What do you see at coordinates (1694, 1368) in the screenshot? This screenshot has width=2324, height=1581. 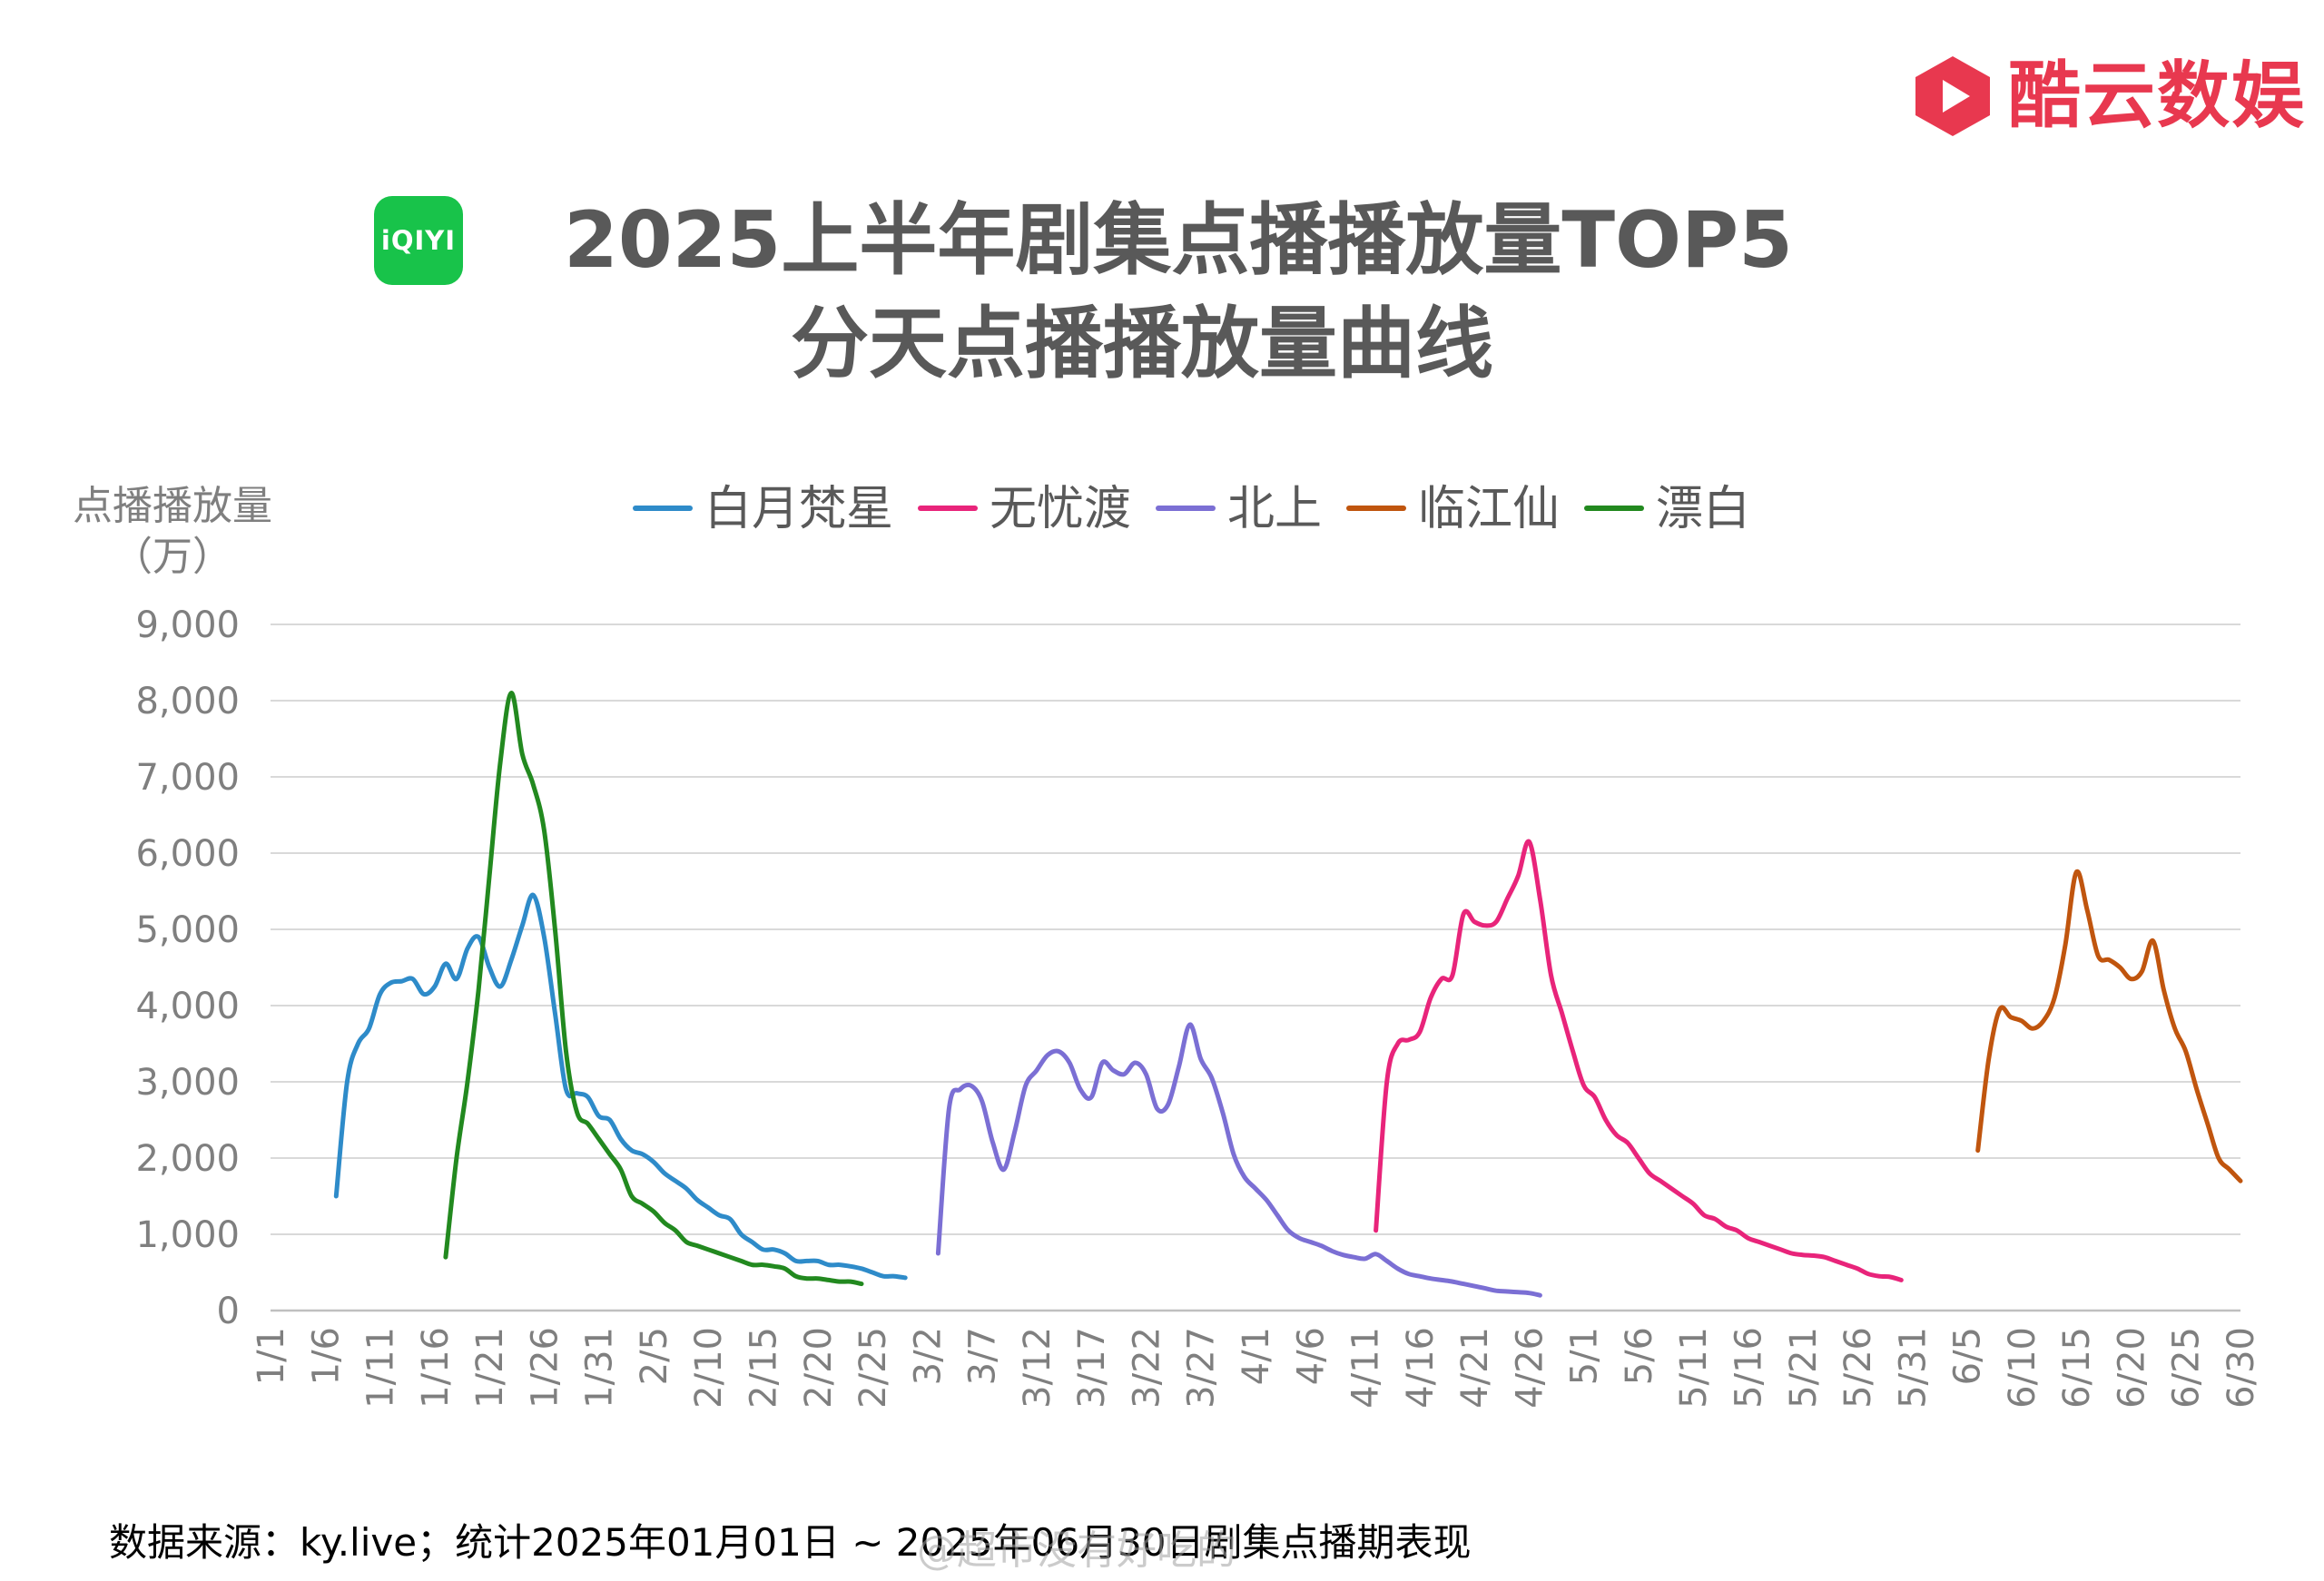 I see `x-tick-label: 5/11` at bounding box center [1694, 1368].